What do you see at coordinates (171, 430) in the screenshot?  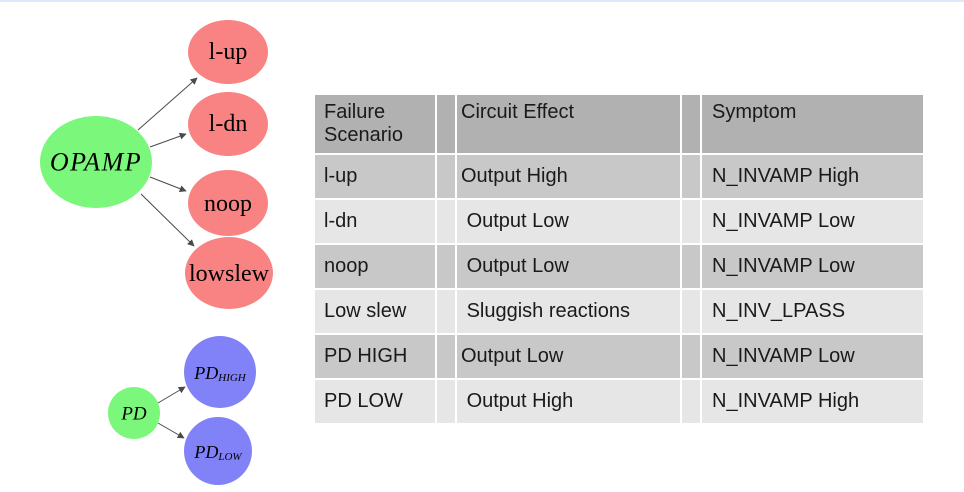 I see `edge-pd-pdlow` at bounding box center [171, 430].